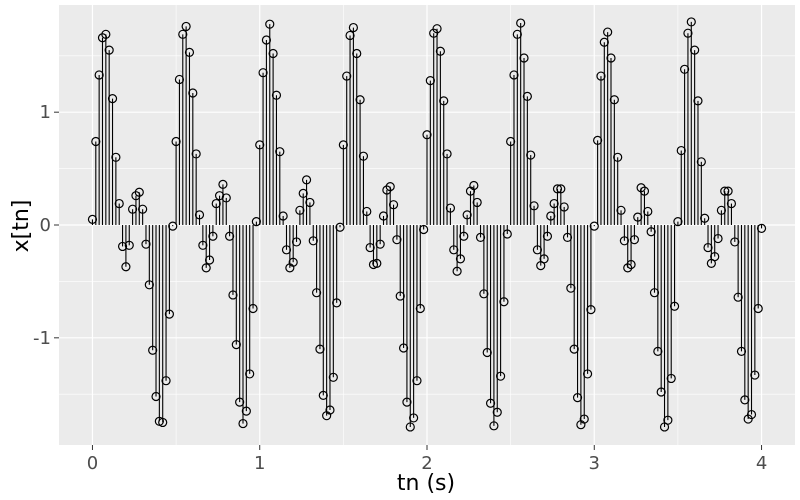 This screenshot has width=800, height=500. What do you see at coordinates (427, 459) in the screenshot?
I see `x-axis-ticks: 0 1 2 3 4` at bounding box center [427, 459].